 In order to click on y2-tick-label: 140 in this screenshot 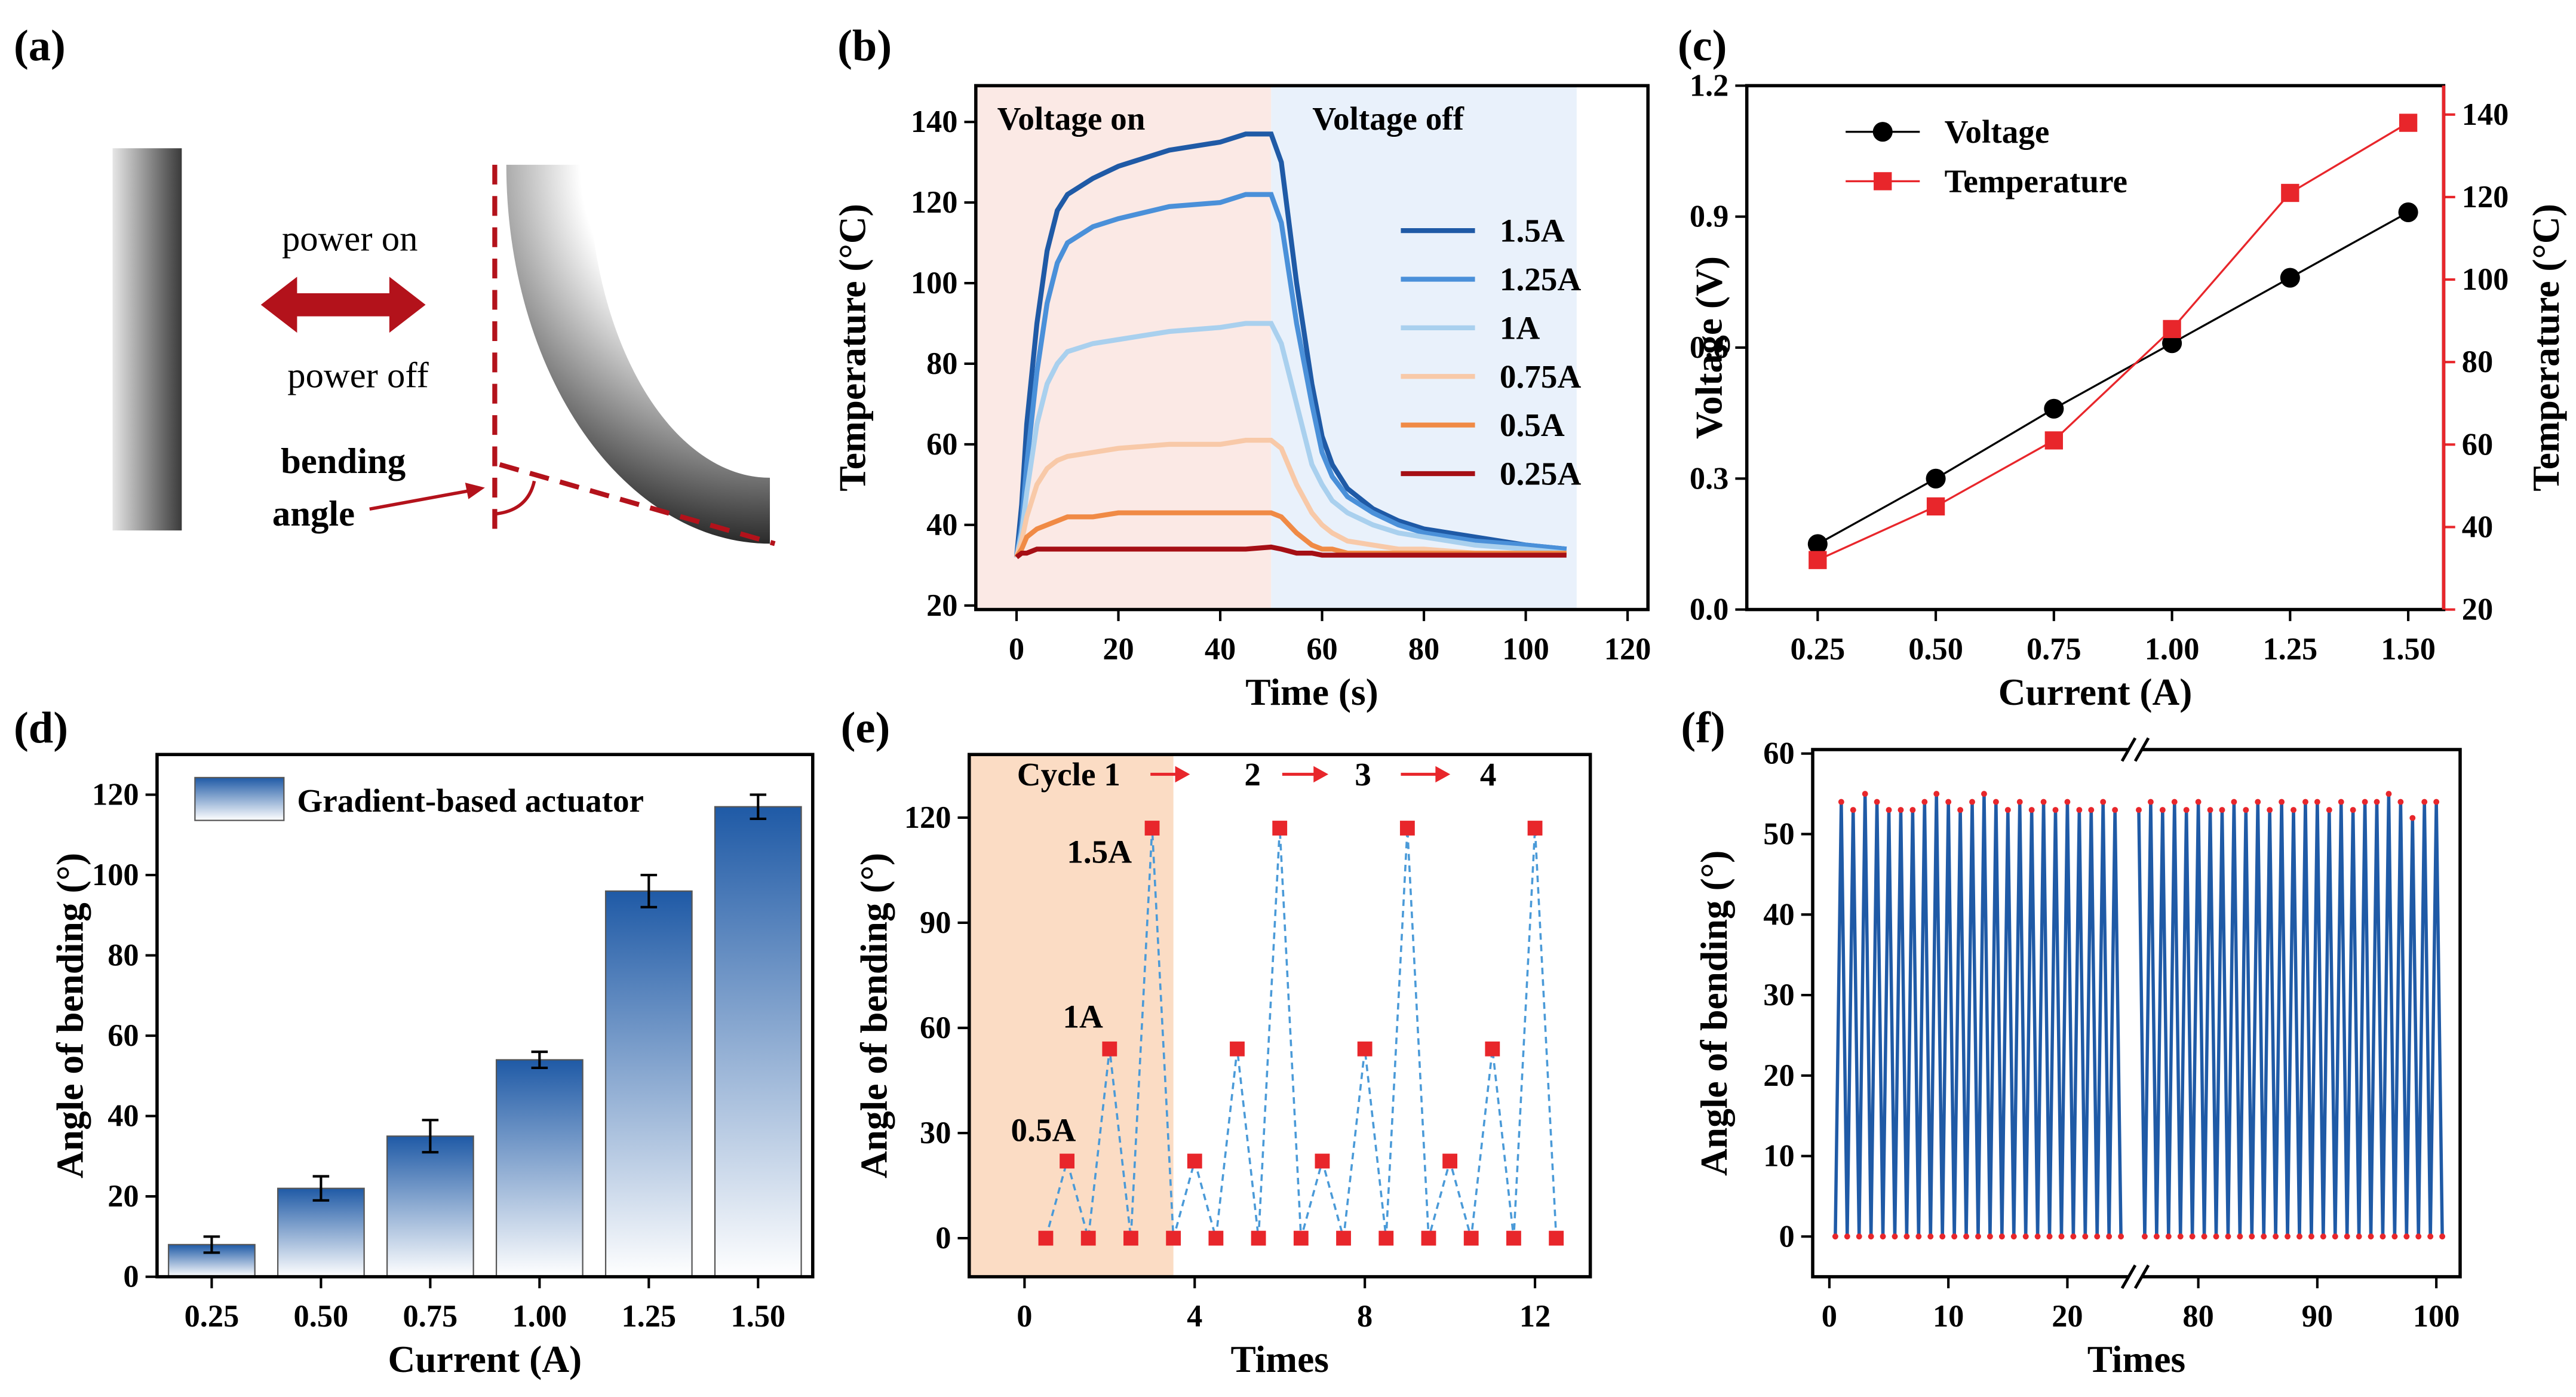, I will do `click(2485, 114)`.